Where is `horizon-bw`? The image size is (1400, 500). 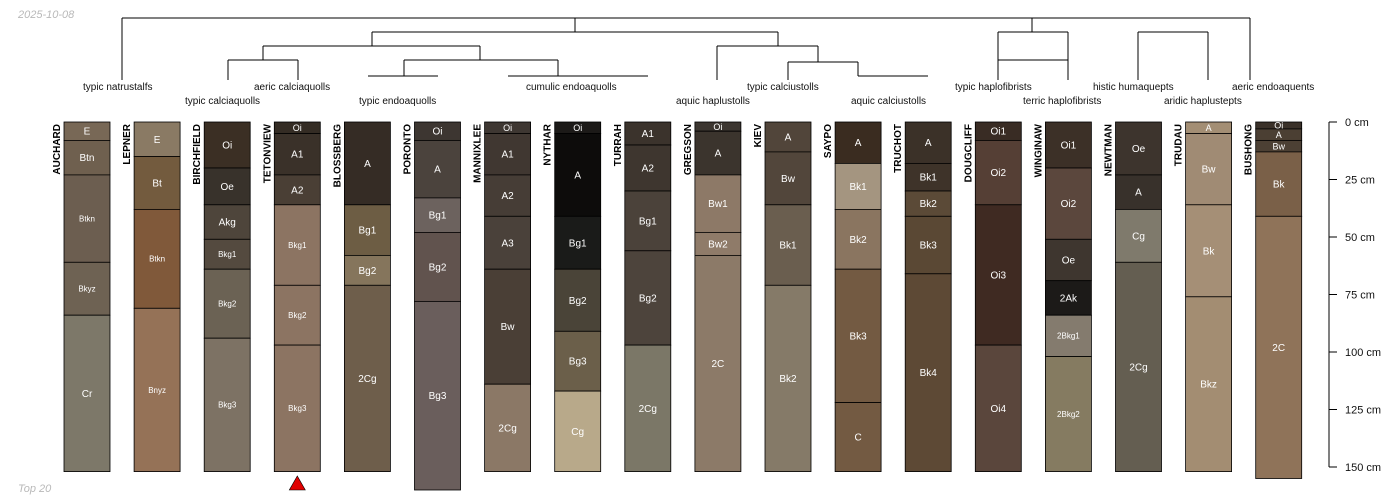
horizon-bw is located at coordinates (788, 178).